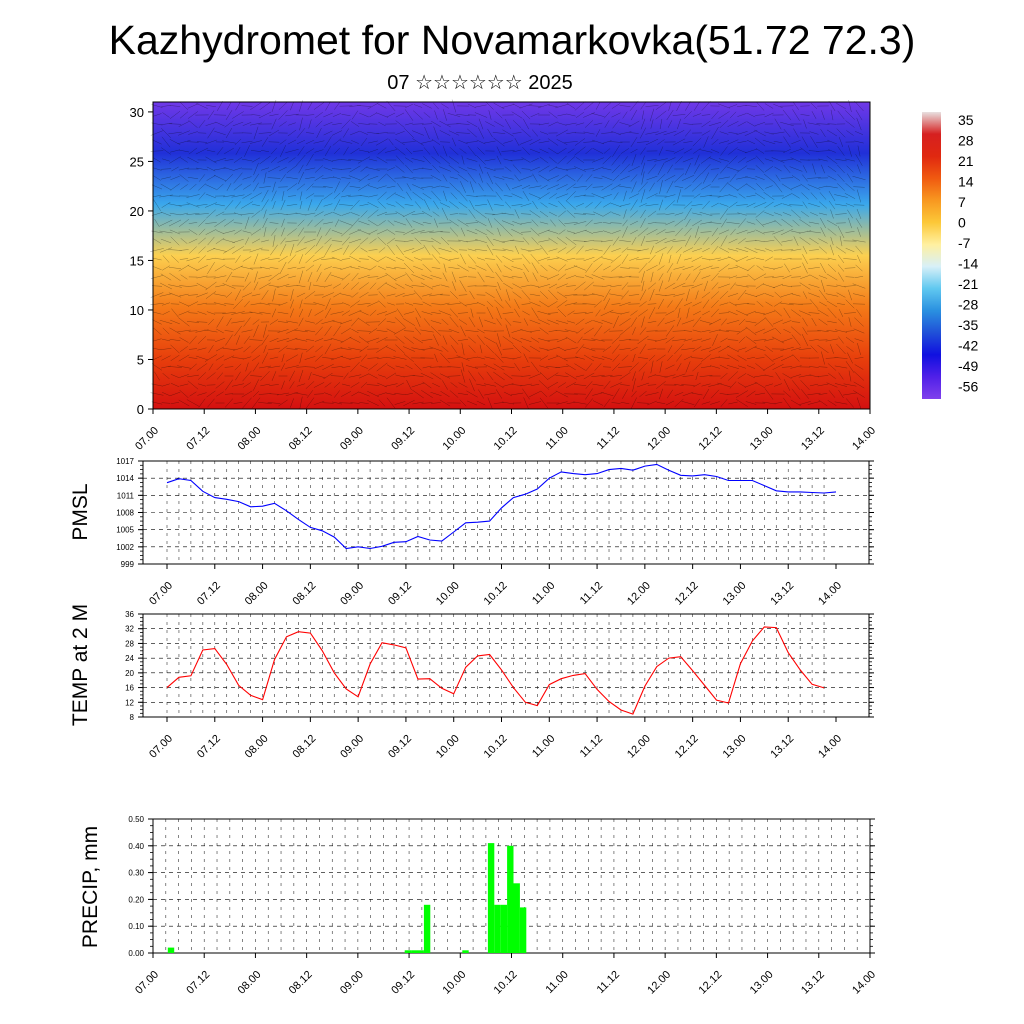 The width and height of the screenshot is (1024, 1024). What do you see at coordinates (864, 983) in the screenshot?
I see `precip-x-tick-label: 14.00` at bounding box center [864, 983].